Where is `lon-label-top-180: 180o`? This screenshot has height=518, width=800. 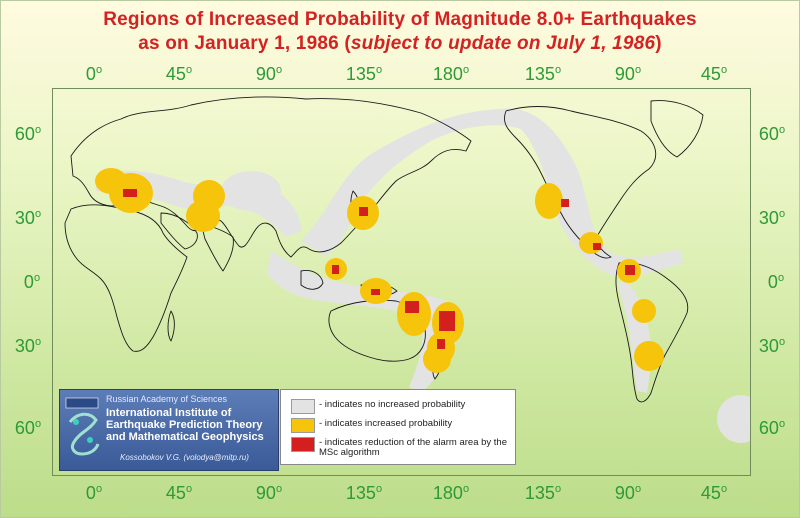 lon-label-top-180: 180o is located at coordinates (451, 74).